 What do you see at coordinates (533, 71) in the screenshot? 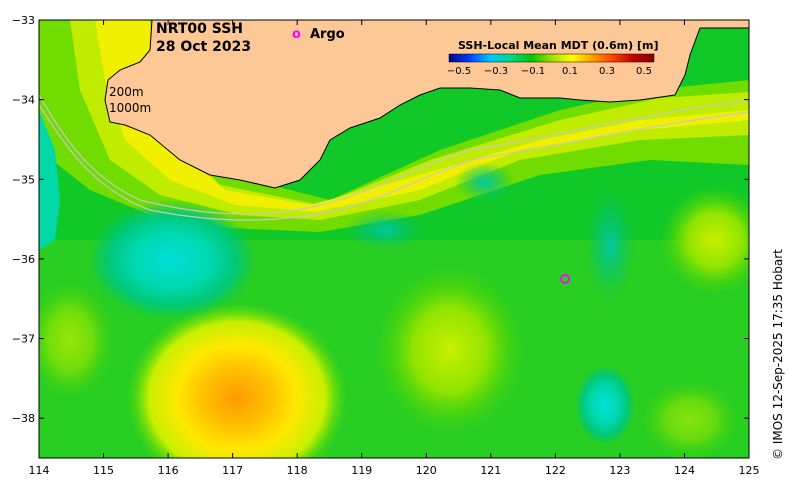
I see `colorbar-tick-label: −0.1` at bounding box center [533, 71].